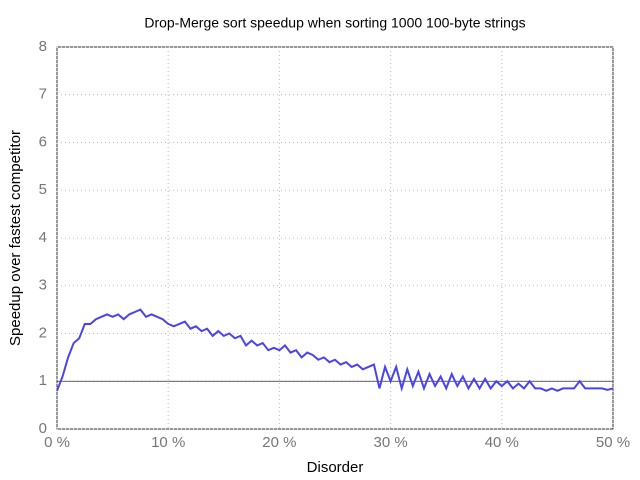 The width and height of the screenshot is (640, 480). I want to click on y-axis-label: Speedup over fastest competitor, so click(15, 238).